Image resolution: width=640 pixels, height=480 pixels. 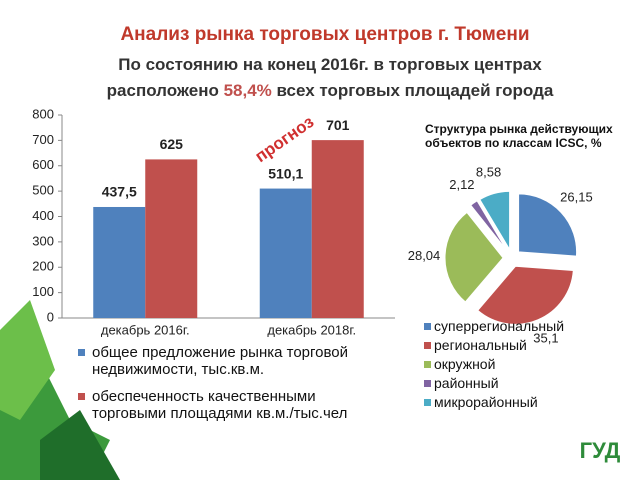 What do you see at coordinates (412, 90) in the screenshot?
I see `subtitle-text: всех торговых площадей города` at bounding box center [412, 90].